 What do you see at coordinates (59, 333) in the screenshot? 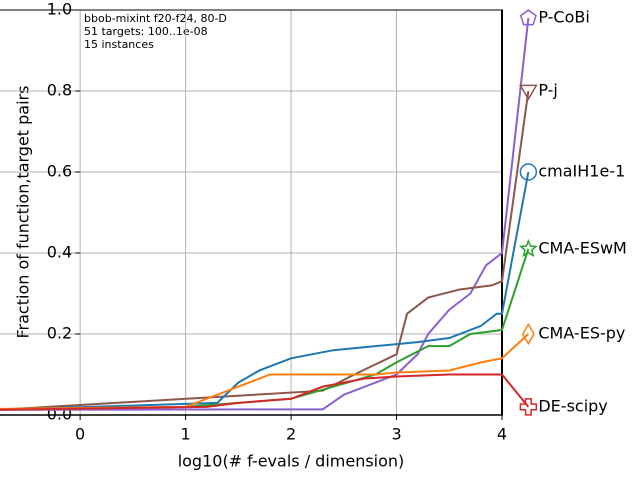
I see `y-tick-label: 0.2` at bounding box center [59, 333].